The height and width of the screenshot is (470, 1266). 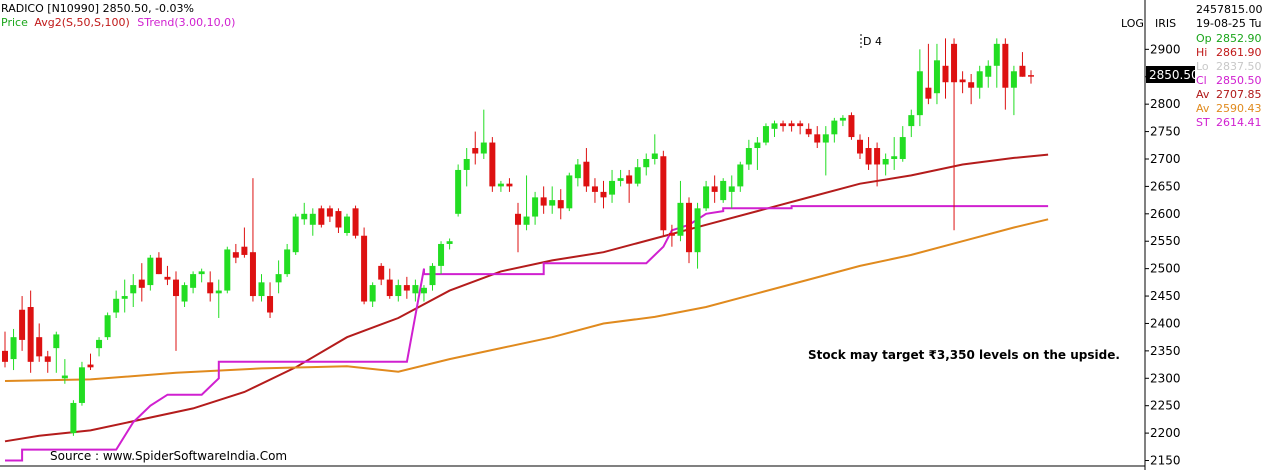 What do you see at coordinates (1229, 80) in the screenshot?
I see `info-close: Cl 2850.50` at bounding box center [1229, 80].